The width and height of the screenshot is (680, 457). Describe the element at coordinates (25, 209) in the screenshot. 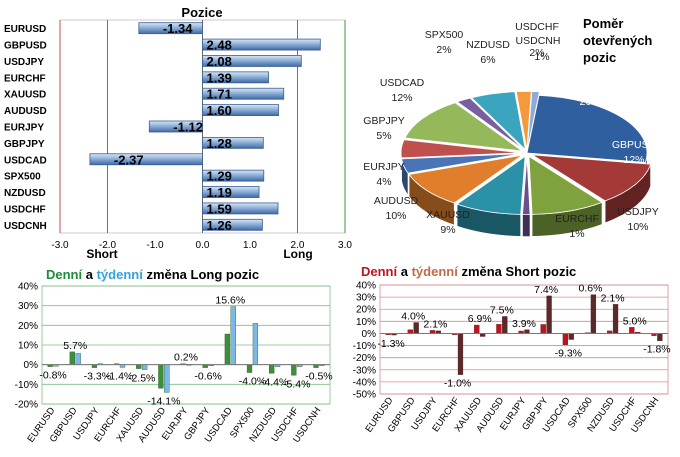

I see `position-category-label: USDCHF` at that location.